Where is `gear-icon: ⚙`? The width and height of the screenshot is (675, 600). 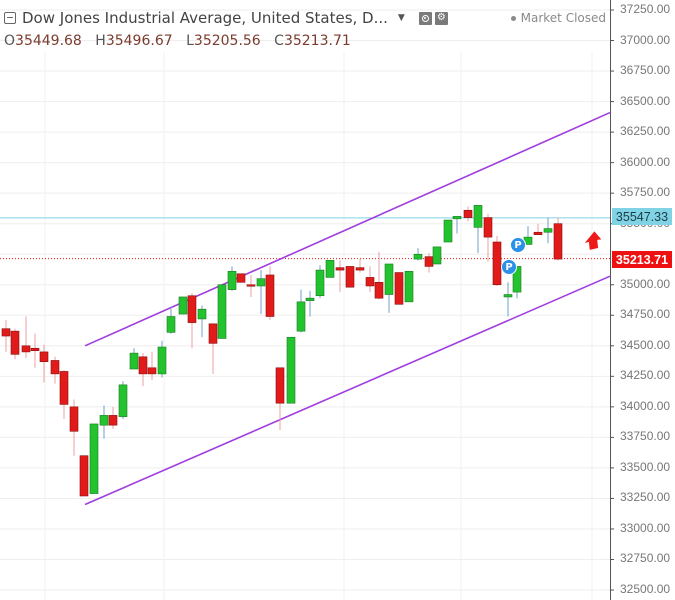 gear-icon: ⚙ is located at coordinates (441, 18).